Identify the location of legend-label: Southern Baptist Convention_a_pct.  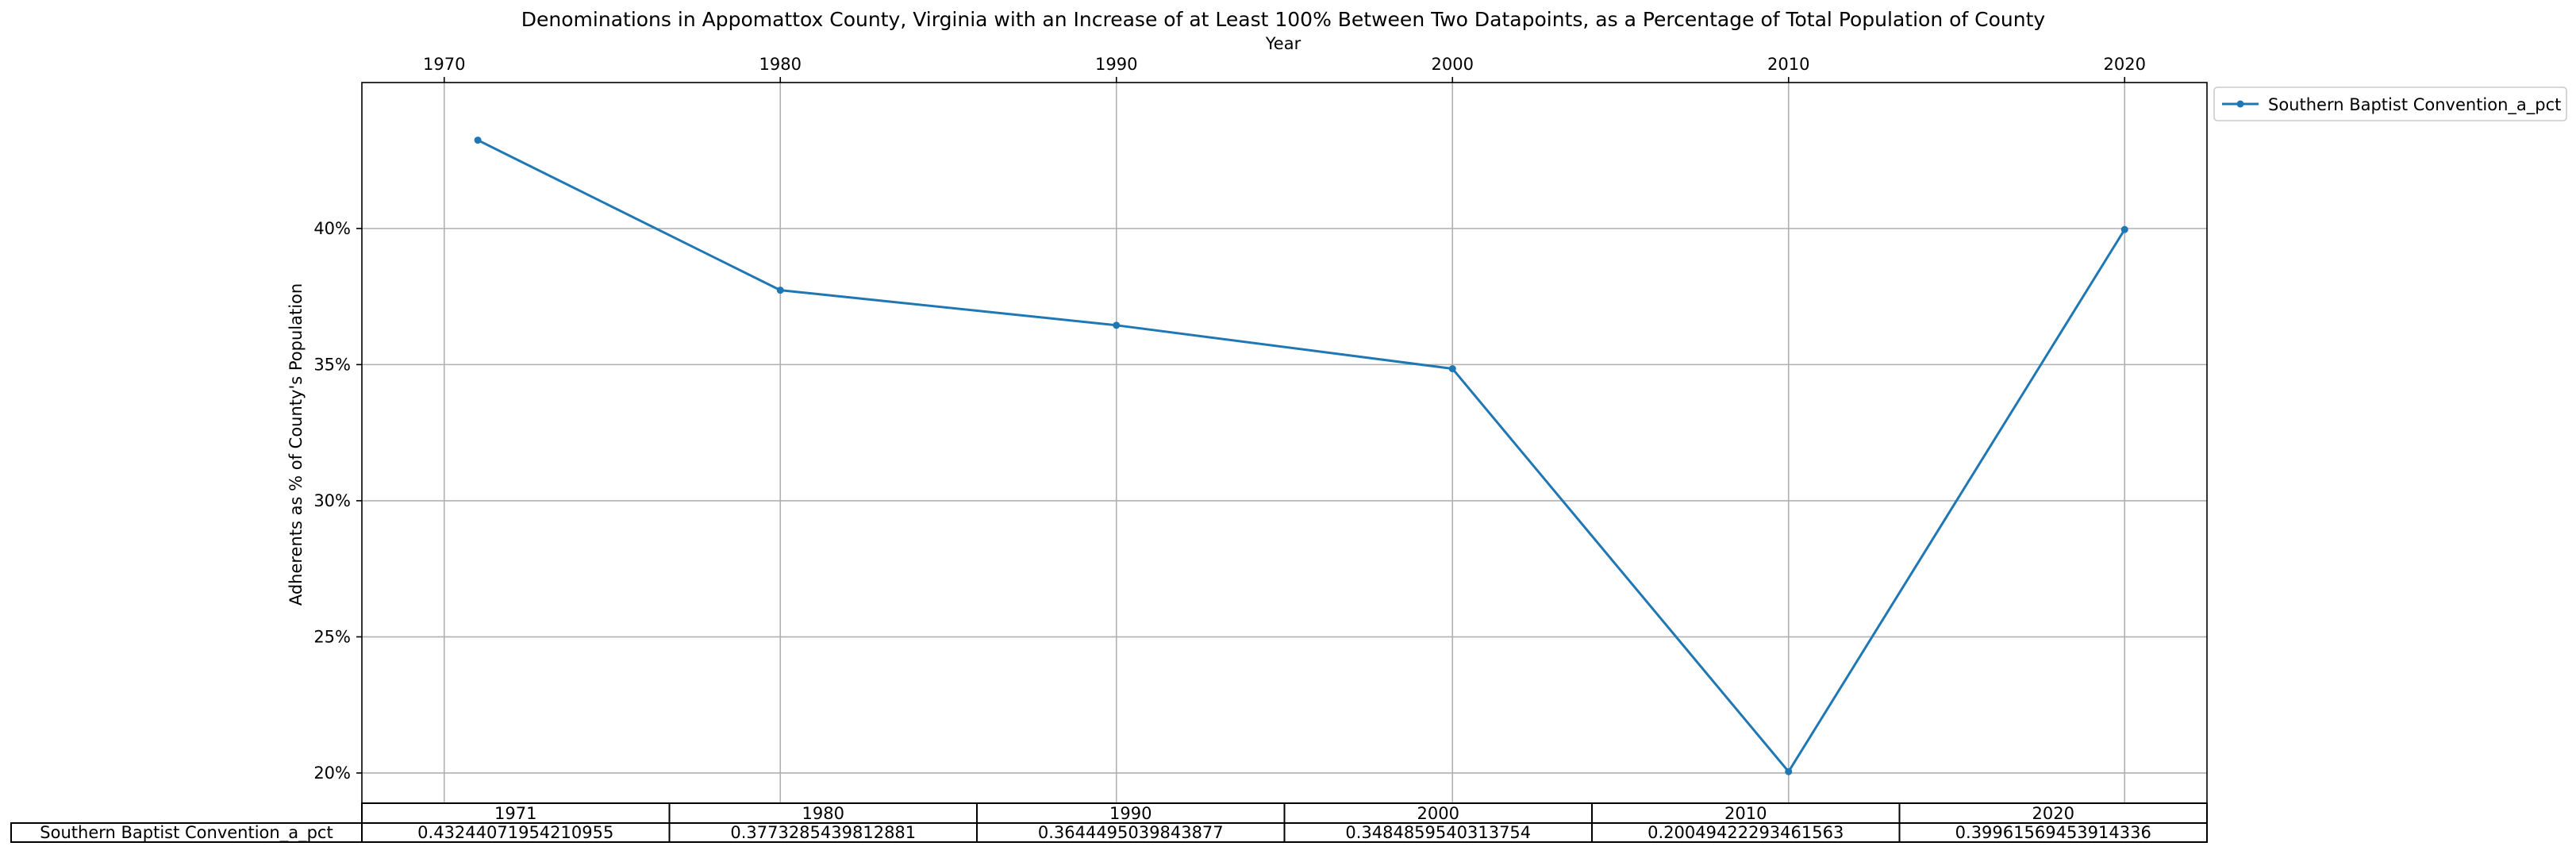
(2414, 105).